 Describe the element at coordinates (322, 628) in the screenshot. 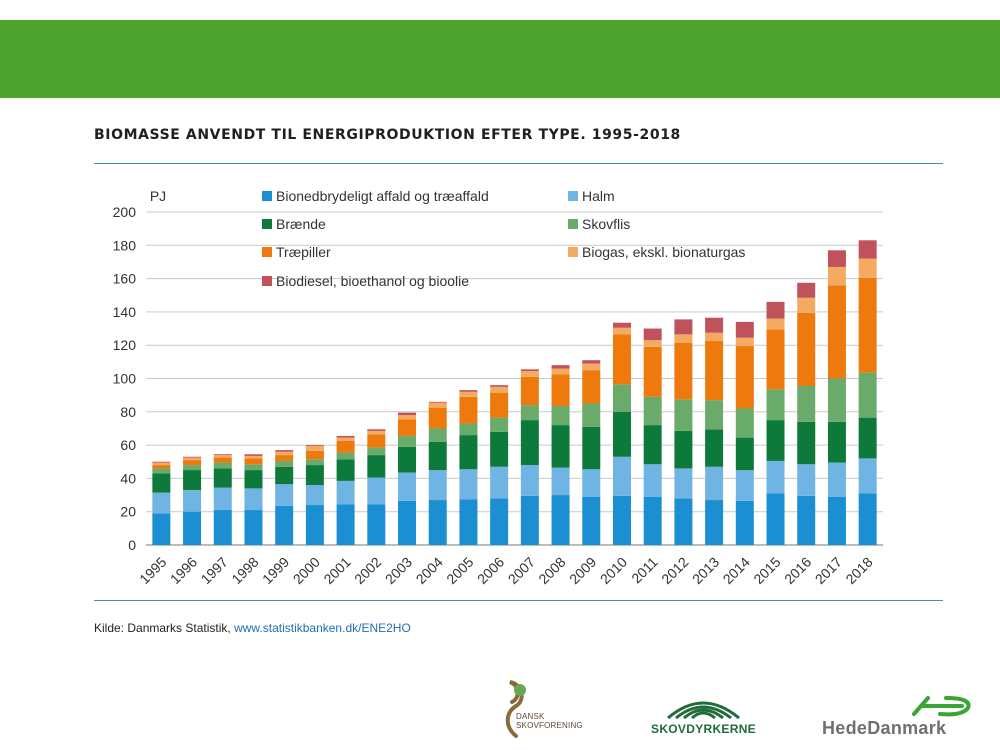

I see `source-link: www.statistikbanken.dk/ENE2HO` at that location.